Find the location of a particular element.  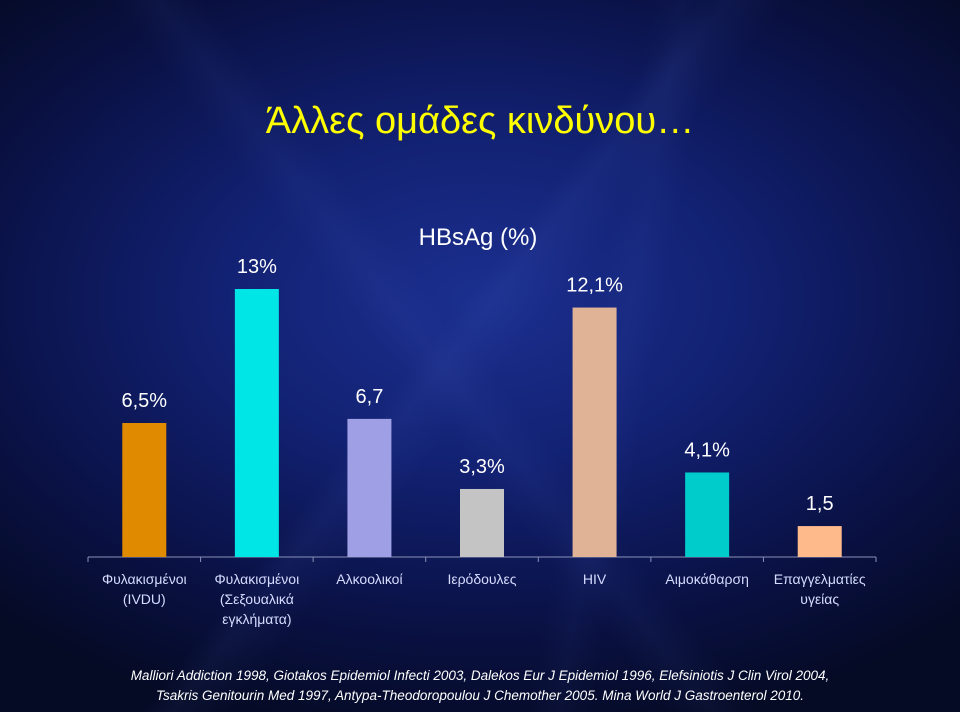

x-axis-ticks is located at coordinates (482, 559).